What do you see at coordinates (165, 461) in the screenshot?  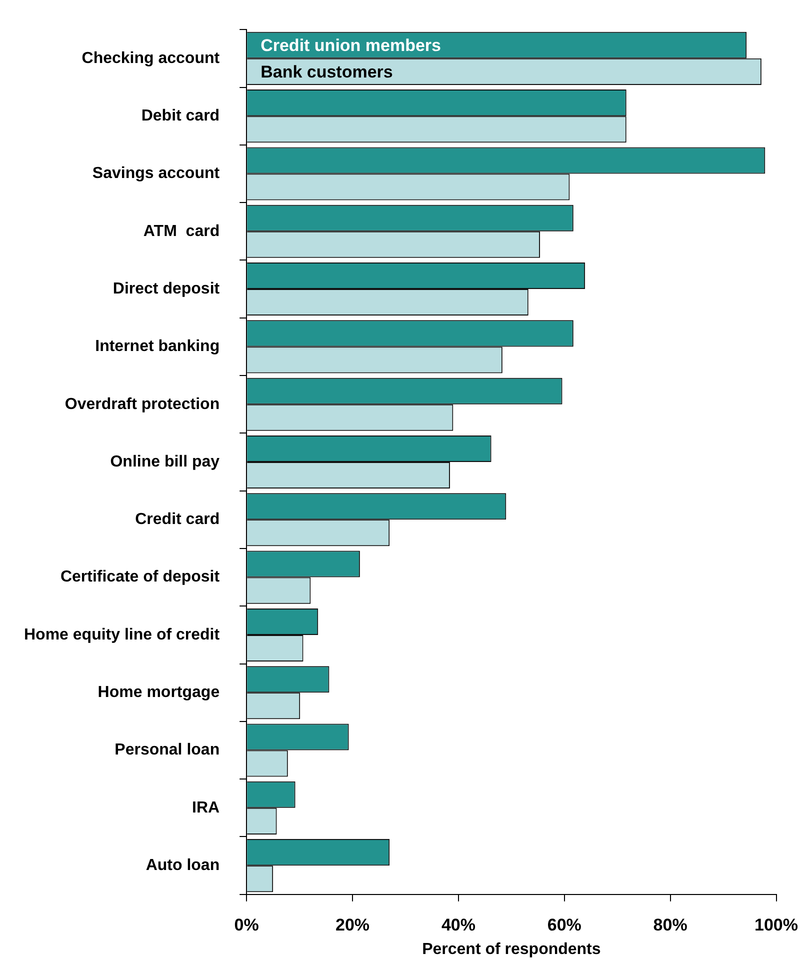 I see `y-tick-label: Online bill pay` at bounding box center [165, 461].